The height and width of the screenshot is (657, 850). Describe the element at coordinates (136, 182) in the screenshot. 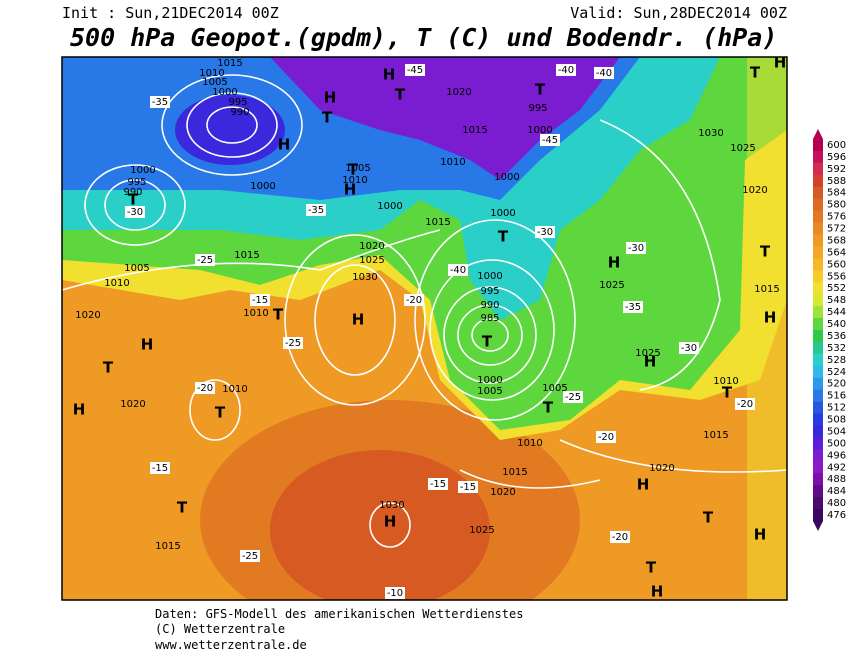

I see `isobar-label: 995` at that location.